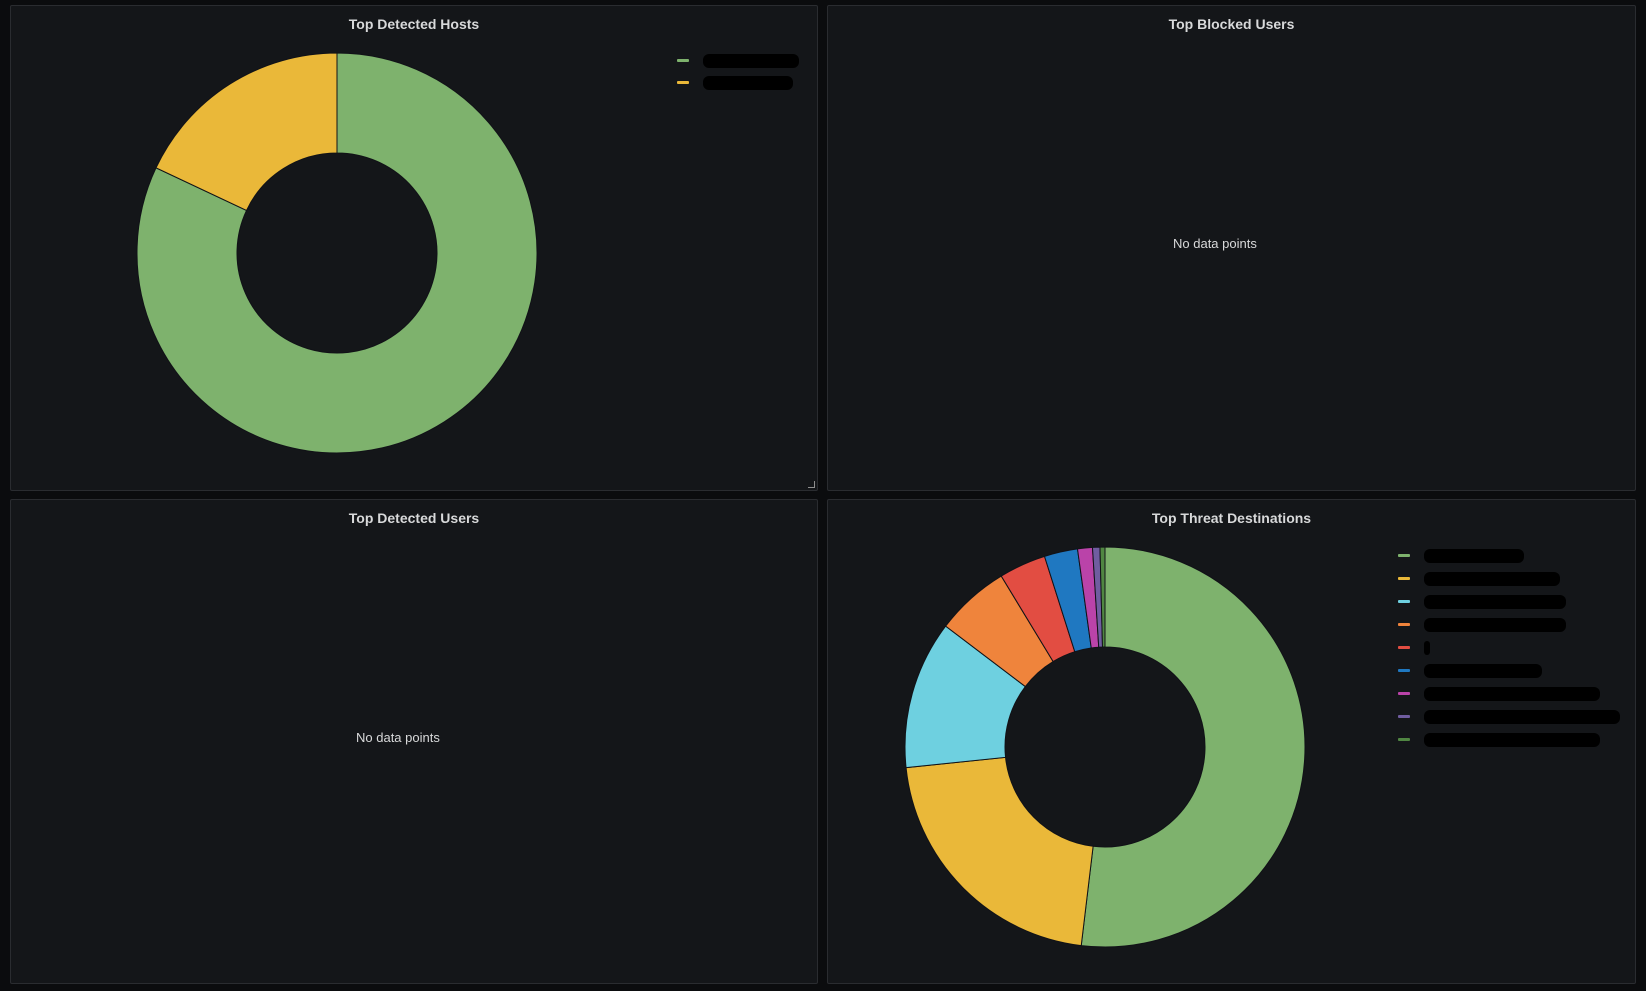  What do you see at coordinates (1231, 518) in the screenshot?
I see `panel-title: Top Threat Destinations` at bounding box center [1231, 518].